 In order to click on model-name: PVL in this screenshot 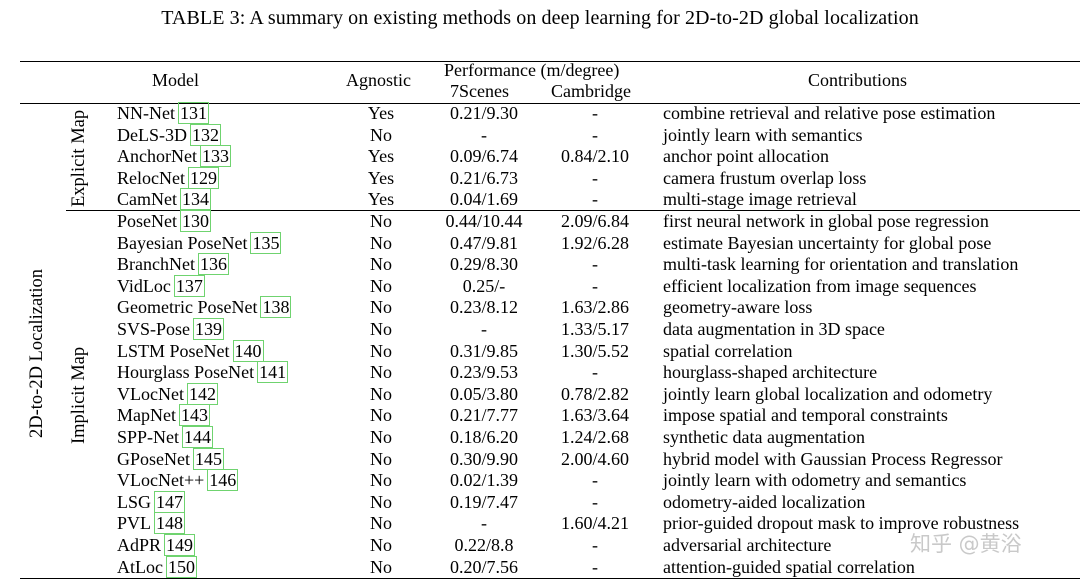, I will do `click(134, 523)`.